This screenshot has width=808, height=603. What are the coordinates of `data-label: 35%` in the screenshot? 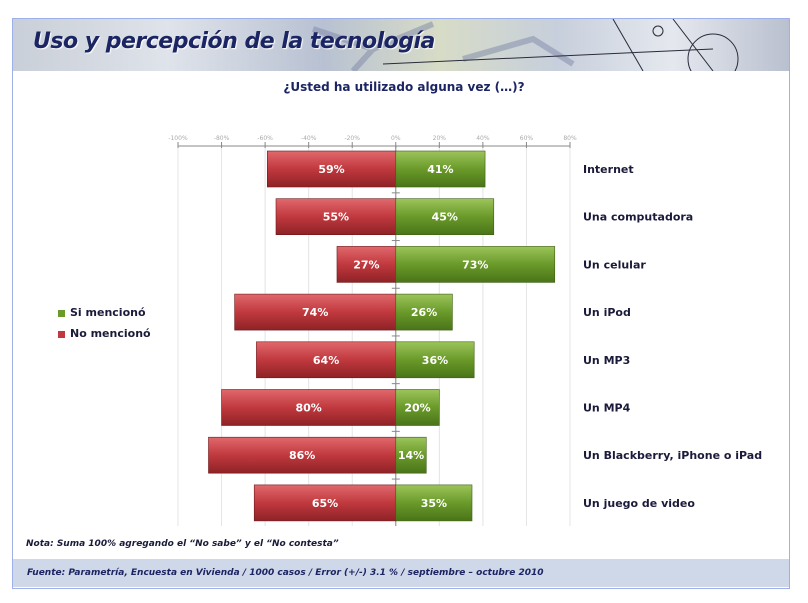 It's located at (434, 503).